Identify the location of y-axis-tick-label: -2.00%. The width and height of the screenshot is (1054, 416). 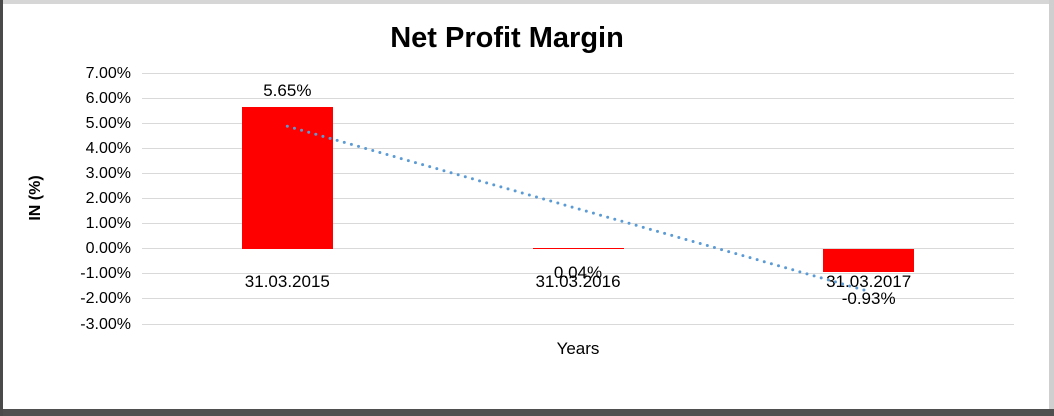
(105, 299).